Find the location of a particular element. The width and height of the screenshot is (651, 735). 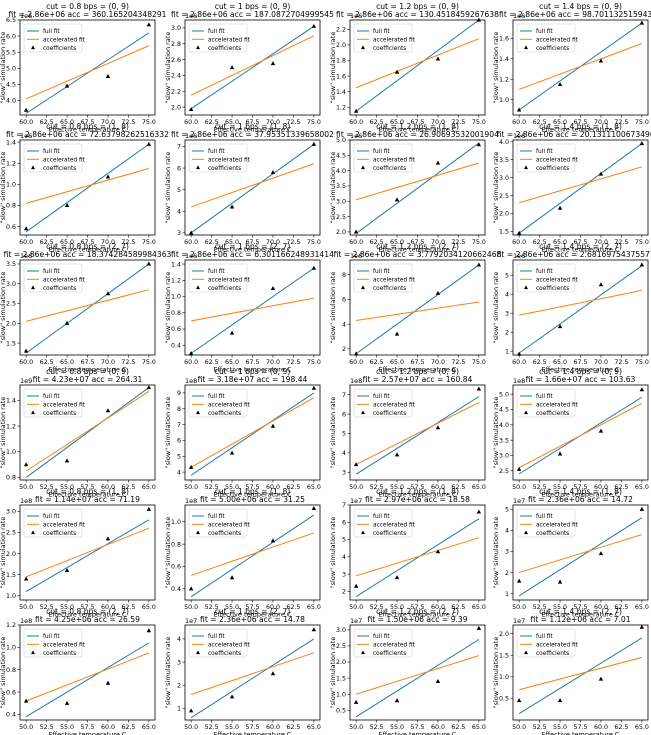

y-tick-label: 8 is located at coordinates (179, 409).